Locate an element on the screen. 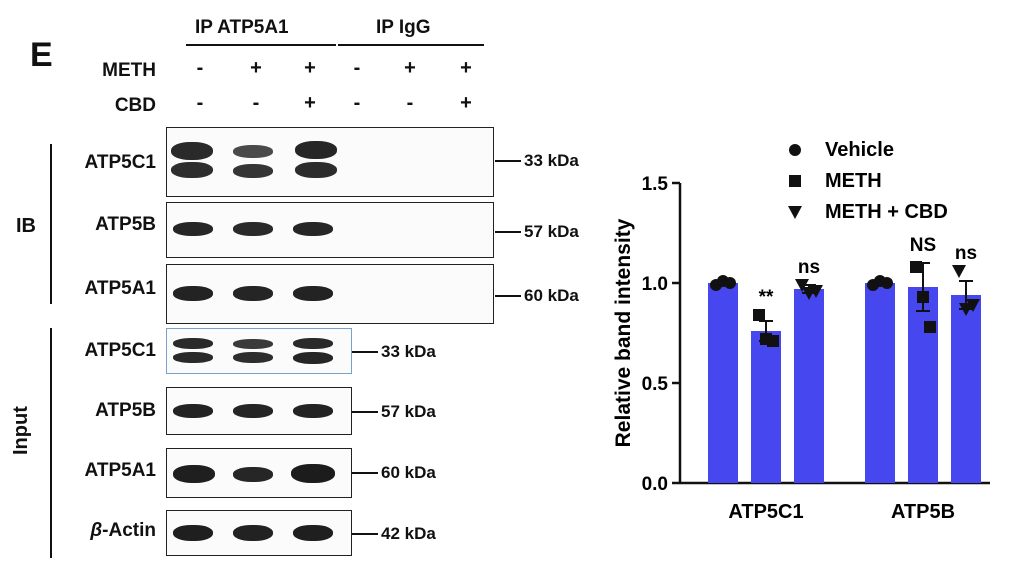 The height and width of the screenshot is (573, 1026). blot-ib-atp5a1 is located at coordinates (330, 294).